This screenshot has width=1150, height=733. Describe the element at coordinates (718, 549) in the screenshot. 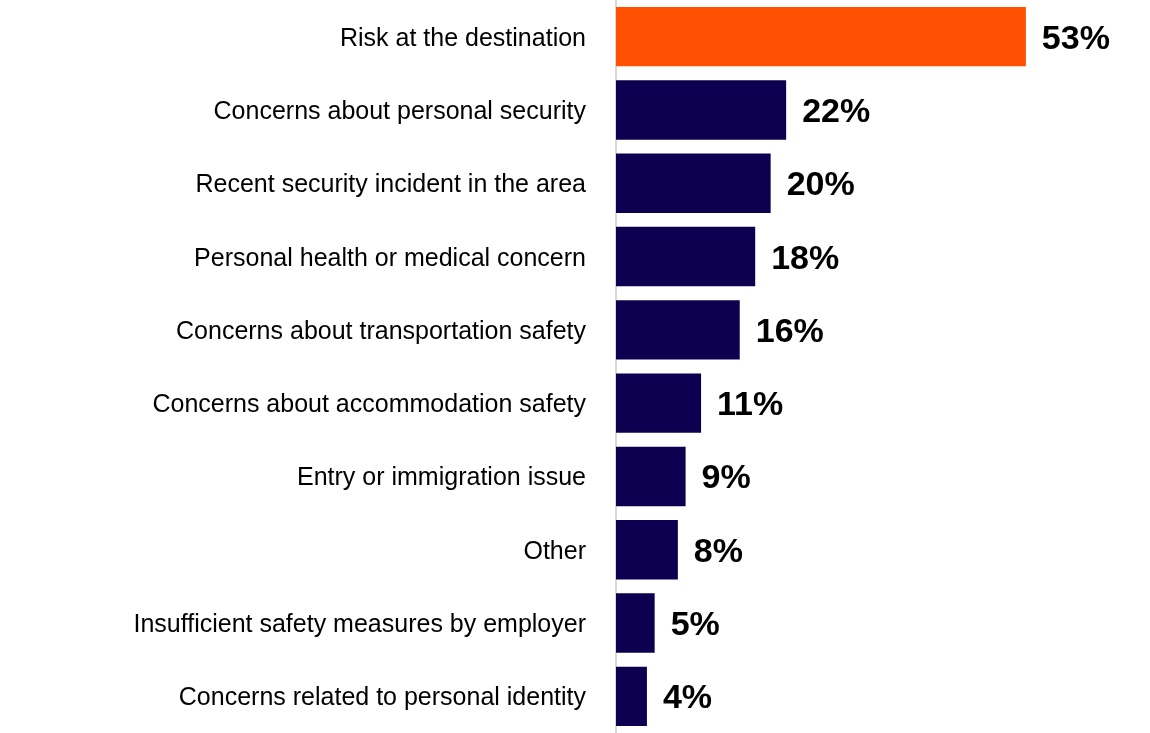

I see `data-label: 8%` at that location.